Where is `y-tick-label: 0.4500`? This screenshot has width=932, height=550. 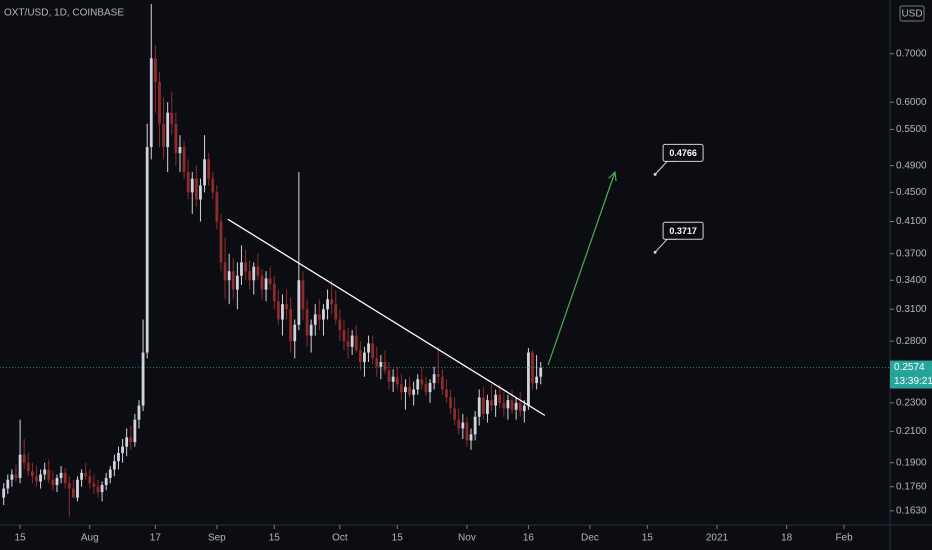 y-tick-label: 0.4500 is located at coordinates (911, 192).